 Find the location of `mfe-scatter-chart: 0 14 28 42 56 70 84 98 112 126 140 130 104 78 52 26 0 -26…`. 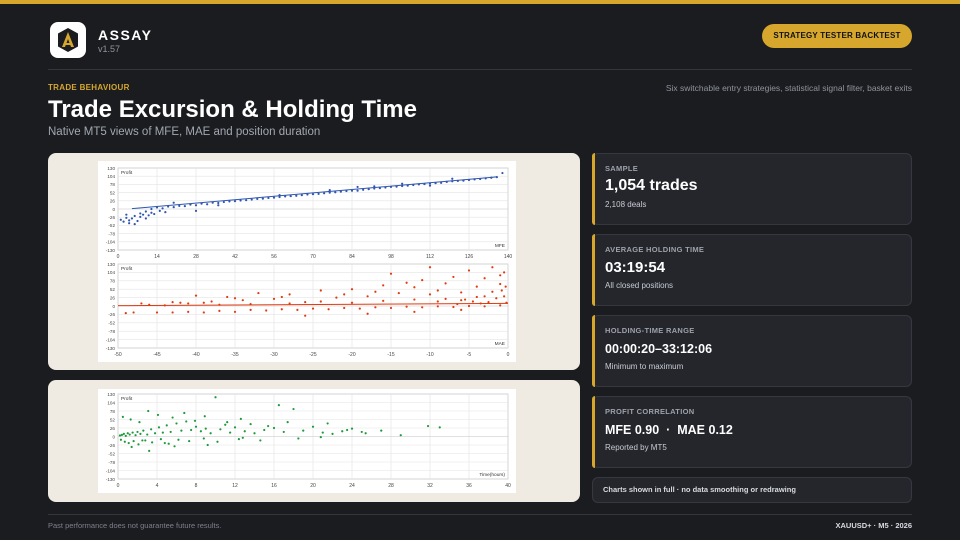

mfe-scatter-chart: 0 14 28 42 56 70 84 98 112 126 140 130 104 78 52 26 0 -26… is located at coordinates (309, 213).